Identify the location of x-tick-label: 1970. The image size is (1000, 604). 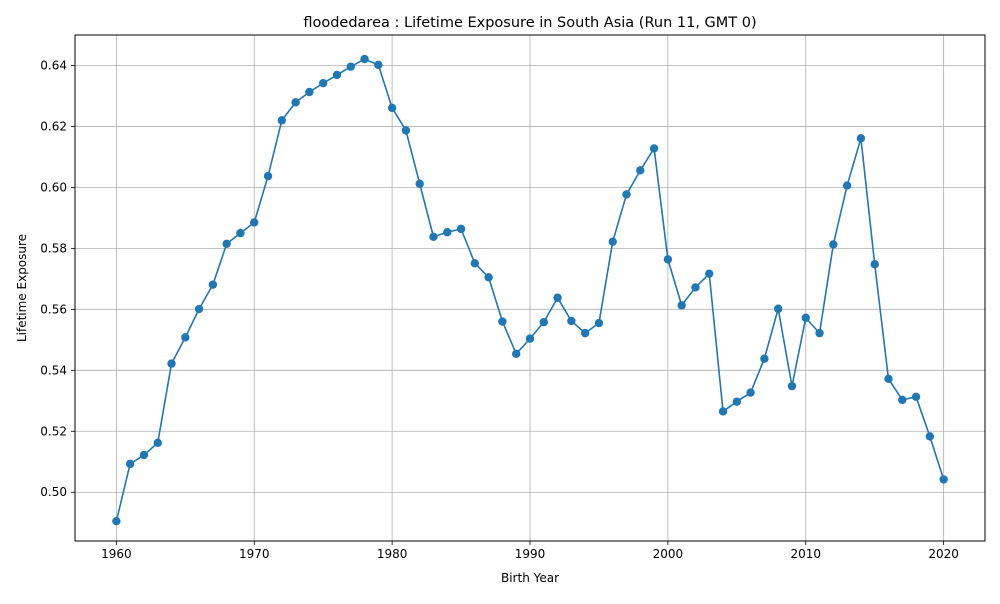
(254, 554).